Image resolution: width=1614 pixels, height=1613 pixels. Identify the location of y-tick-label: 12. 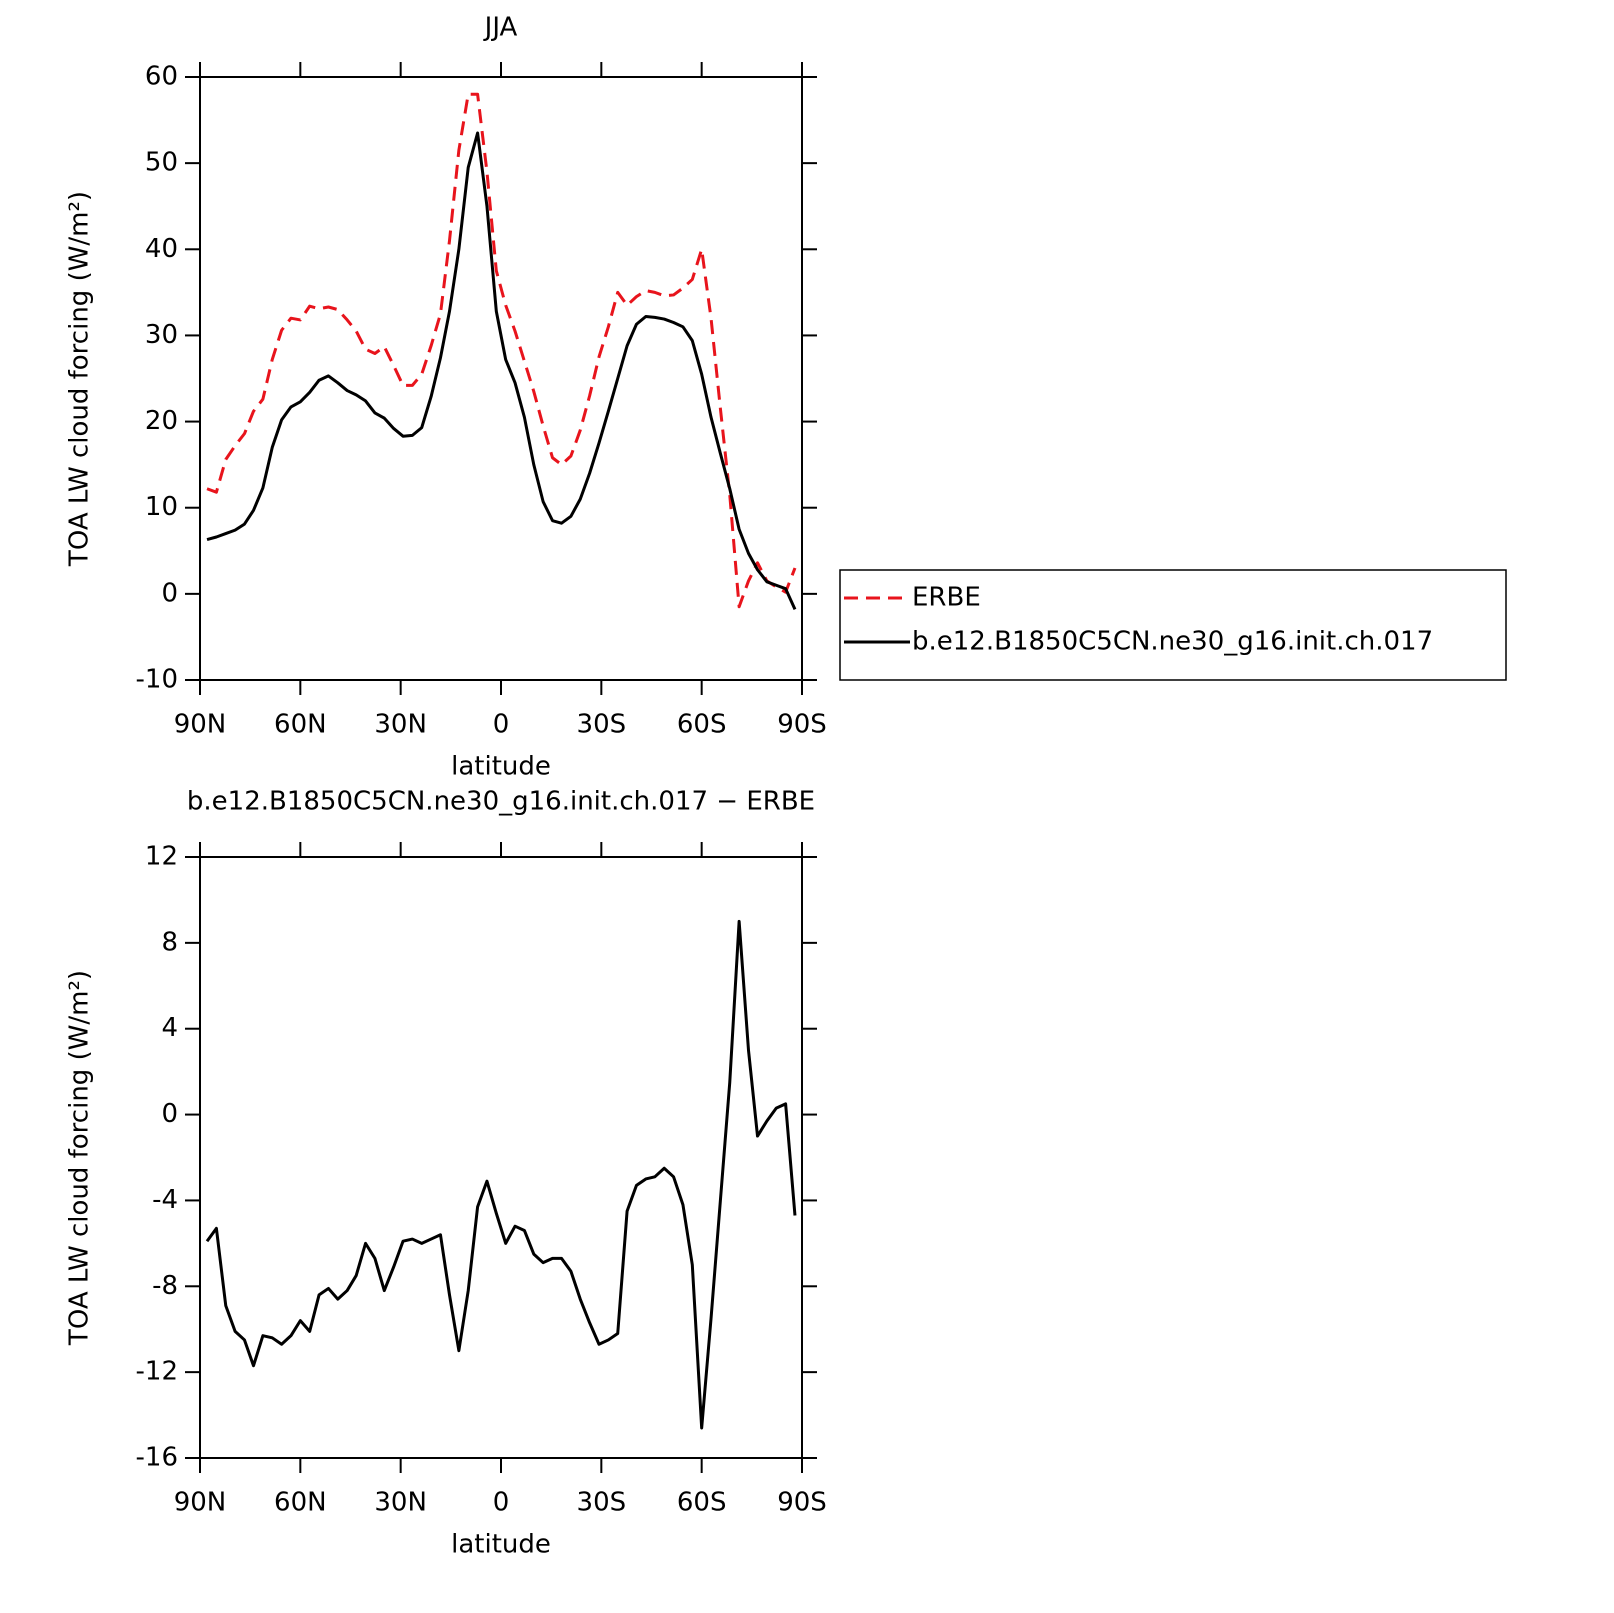
(161, 857).